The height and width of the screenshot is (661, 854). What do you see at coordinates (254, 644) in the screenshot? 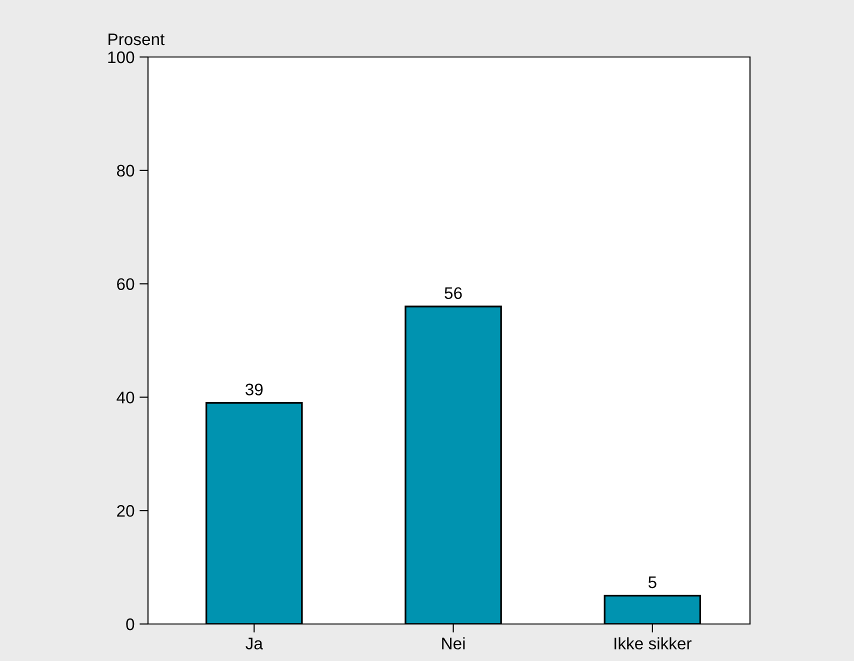
I see `x-tick-label: Ja` at bounding box center [254, 644].